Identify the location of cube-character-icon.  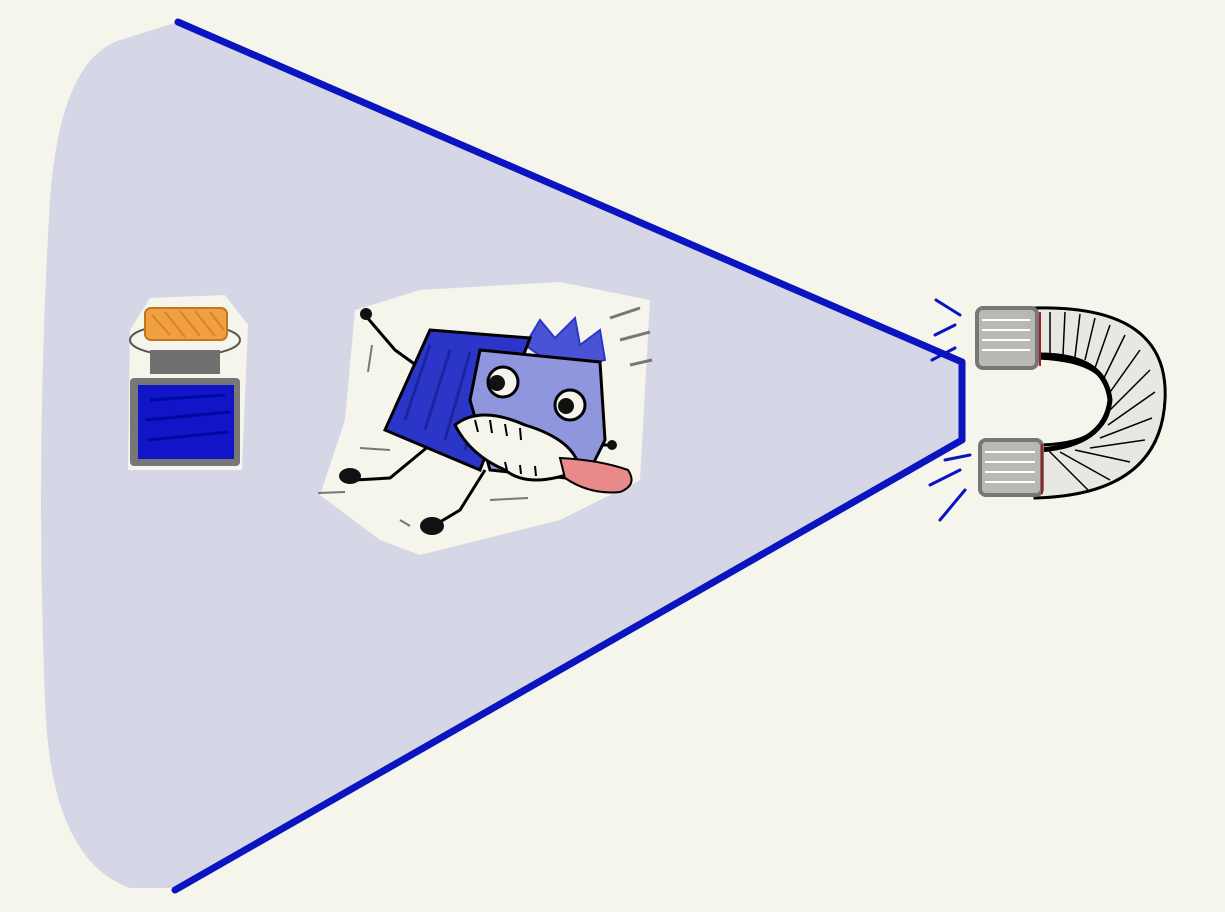
(485, 420).